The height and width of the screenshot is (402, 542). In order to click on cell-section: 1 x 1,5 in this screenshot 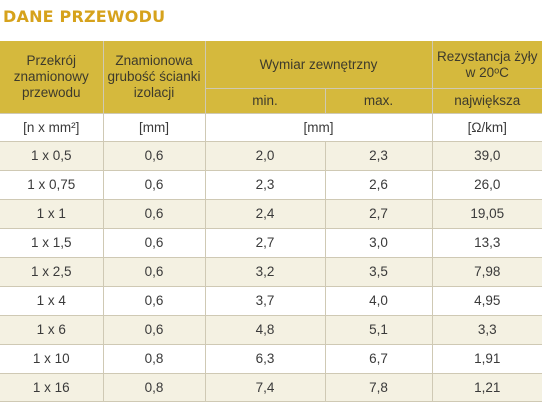, I will do `click(52, 243)`.